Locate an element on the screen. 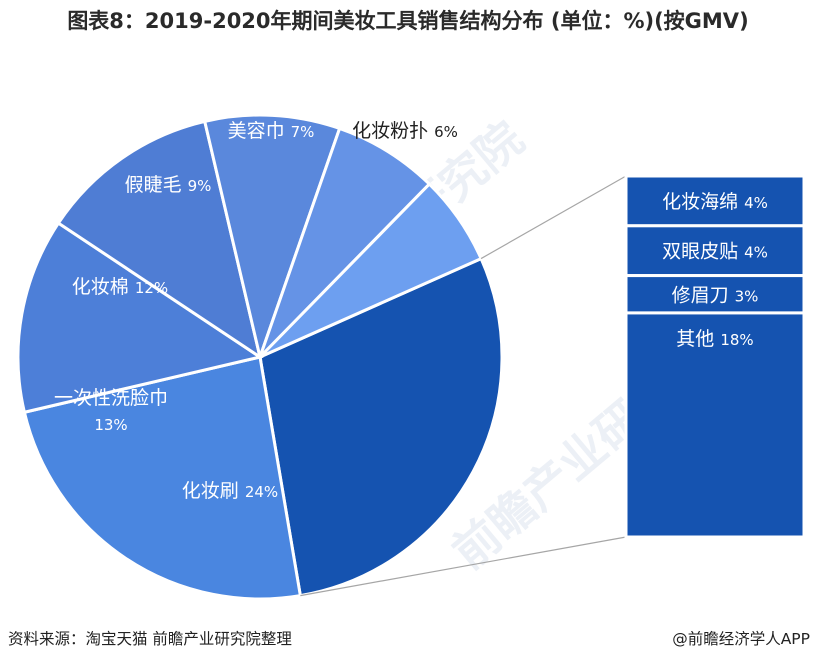  bar-segment-label: 双眼皮贴 4% is located at coordinates (715, 252).